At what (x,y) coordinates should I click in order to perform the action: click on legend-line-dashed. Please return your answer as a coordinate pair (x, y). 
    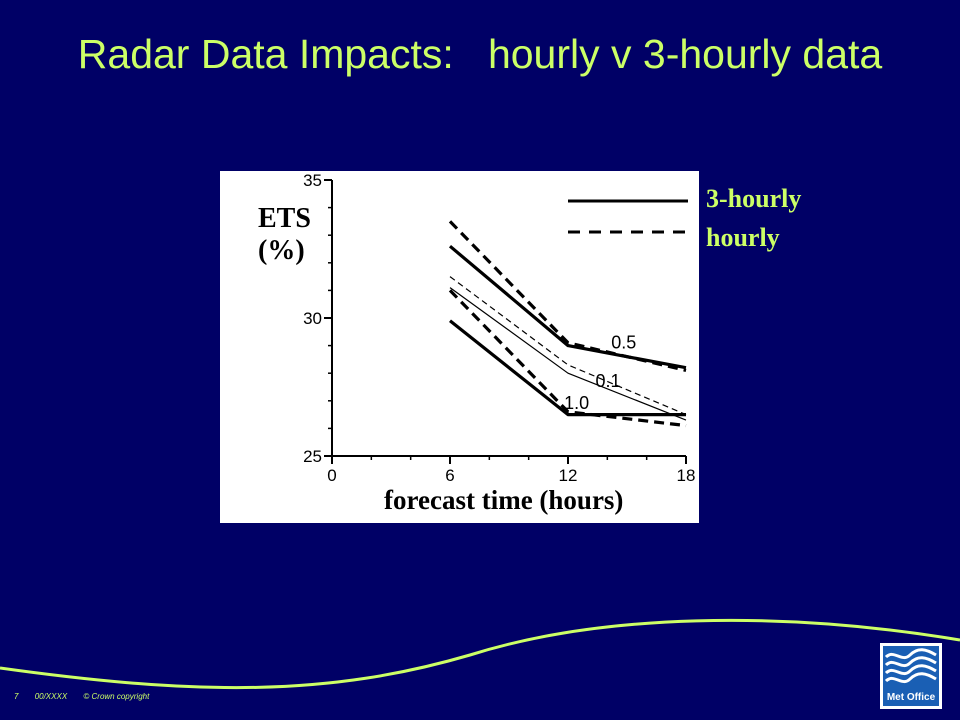
    Looking at the image, I should click on (628, 232).